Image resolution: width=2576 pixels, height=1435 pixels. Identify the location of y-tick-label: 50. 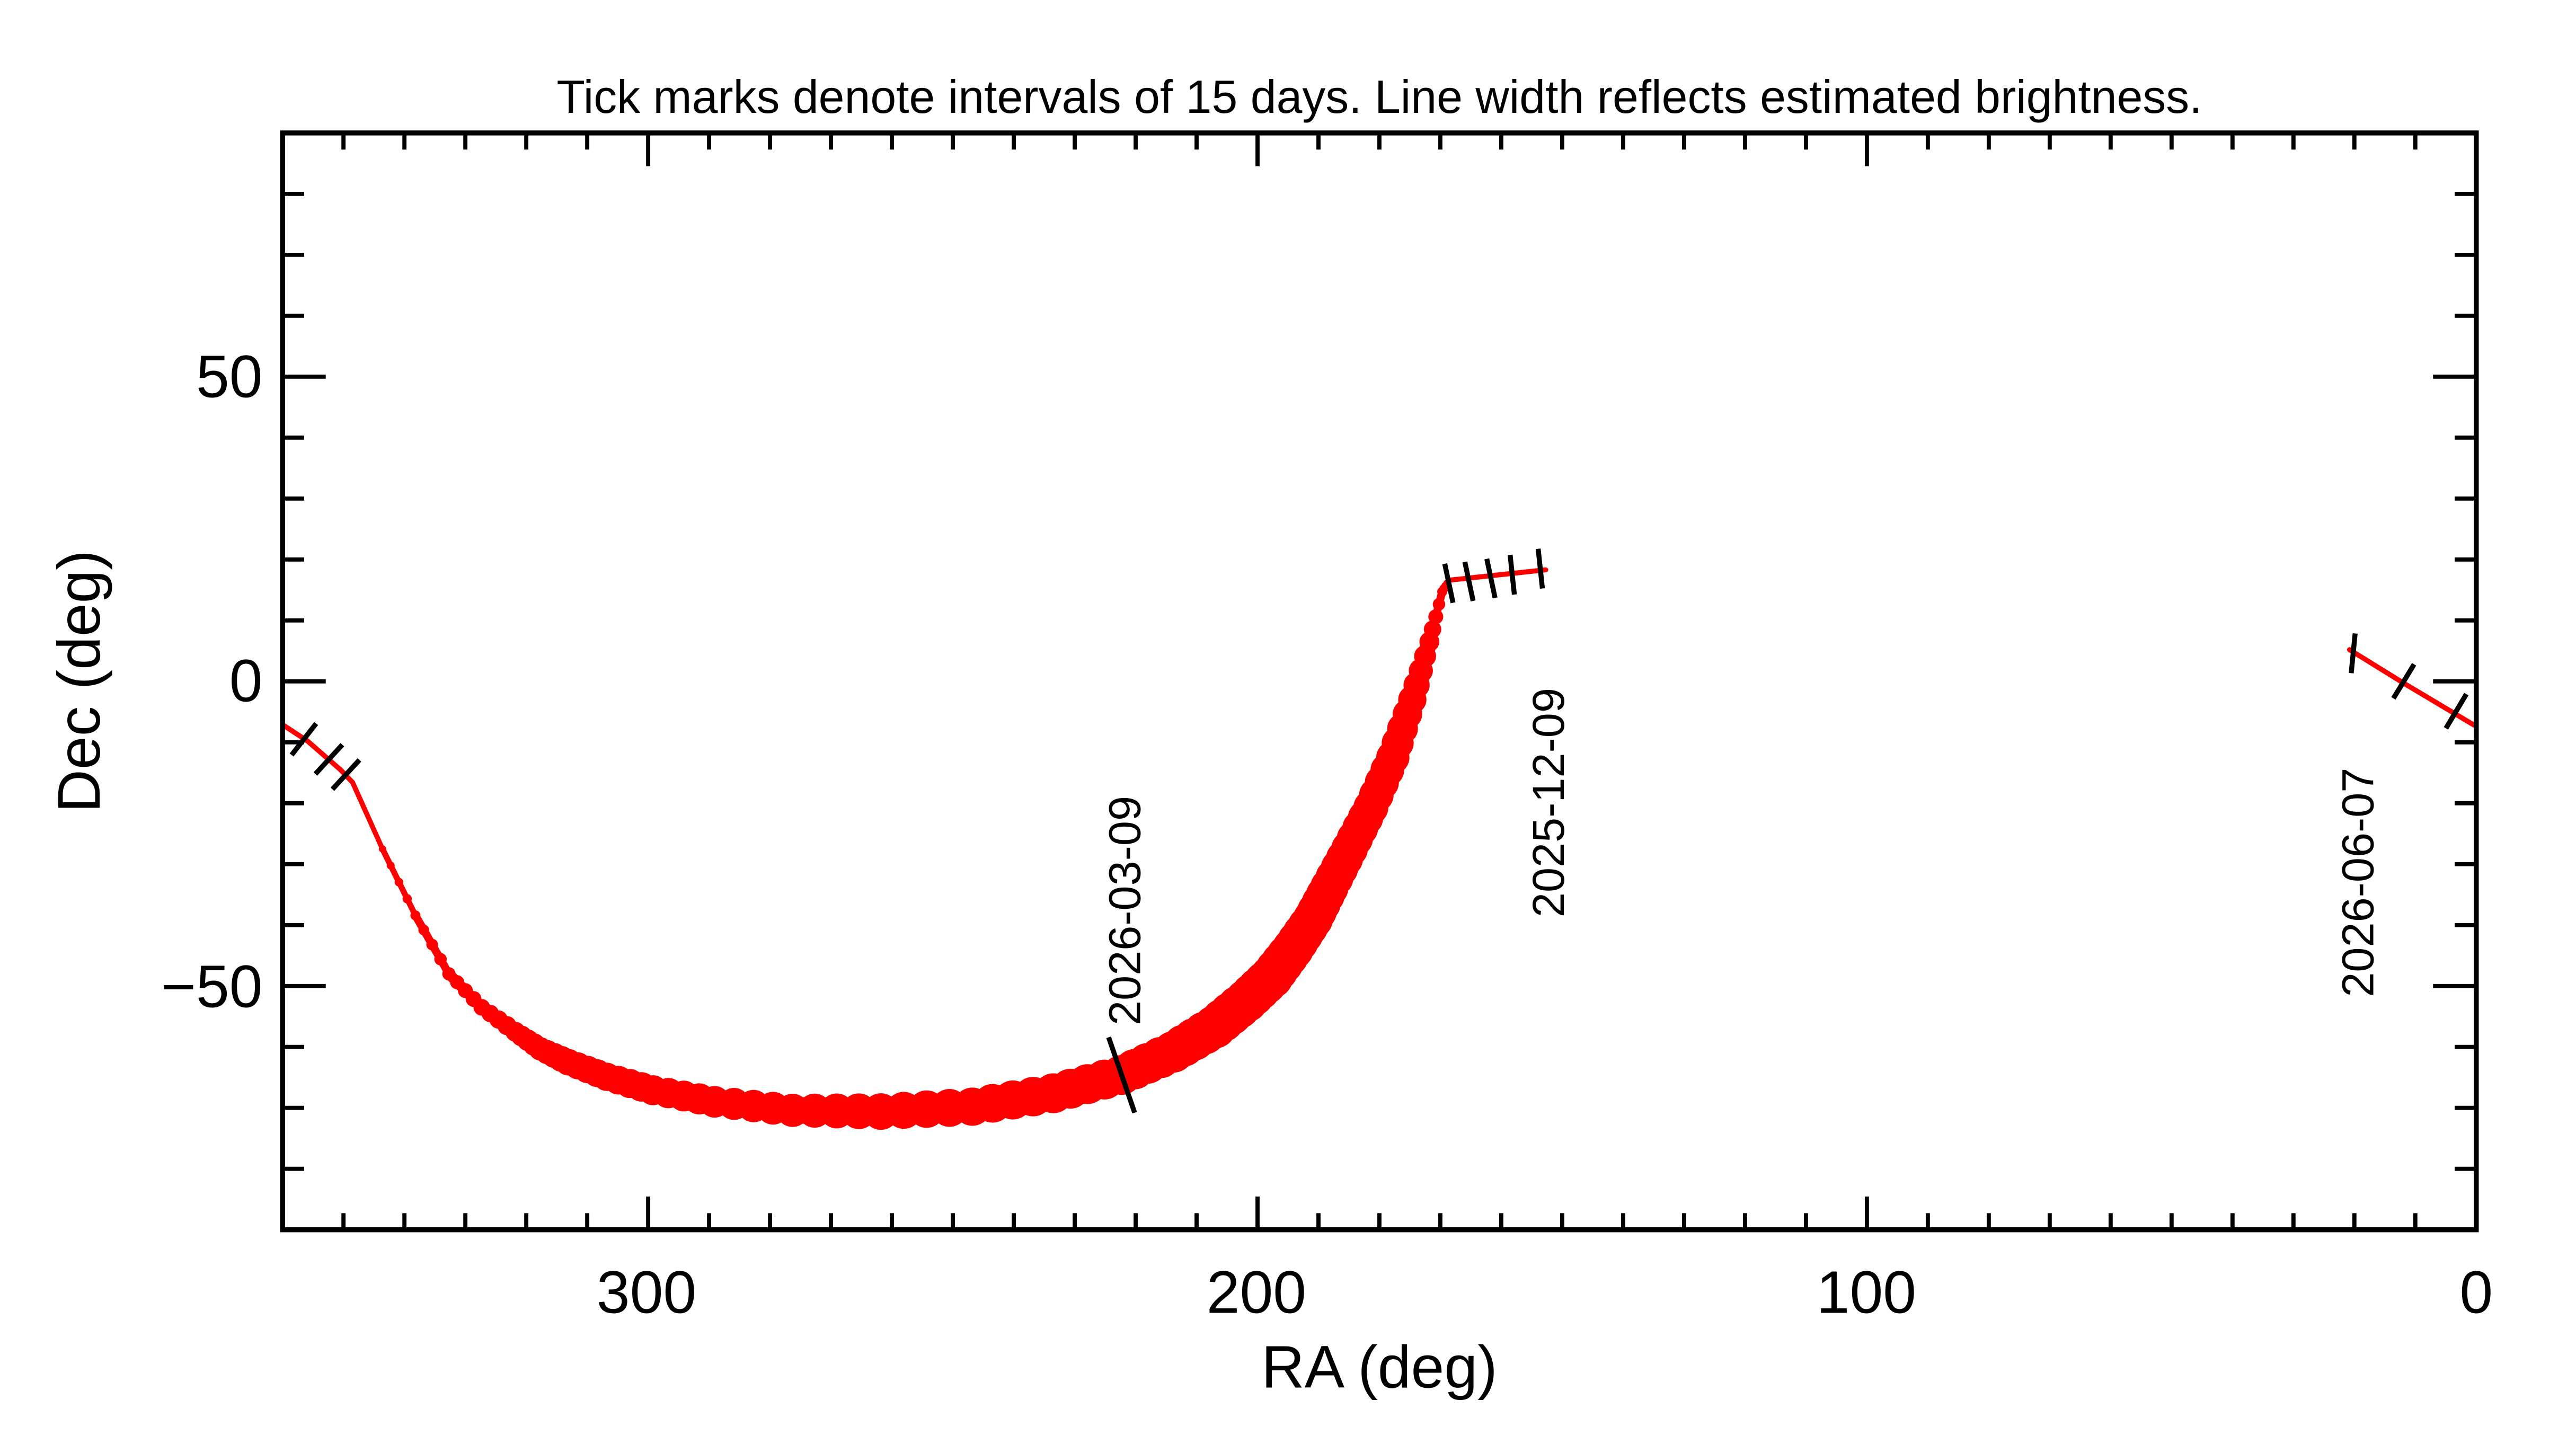
(229, 377).